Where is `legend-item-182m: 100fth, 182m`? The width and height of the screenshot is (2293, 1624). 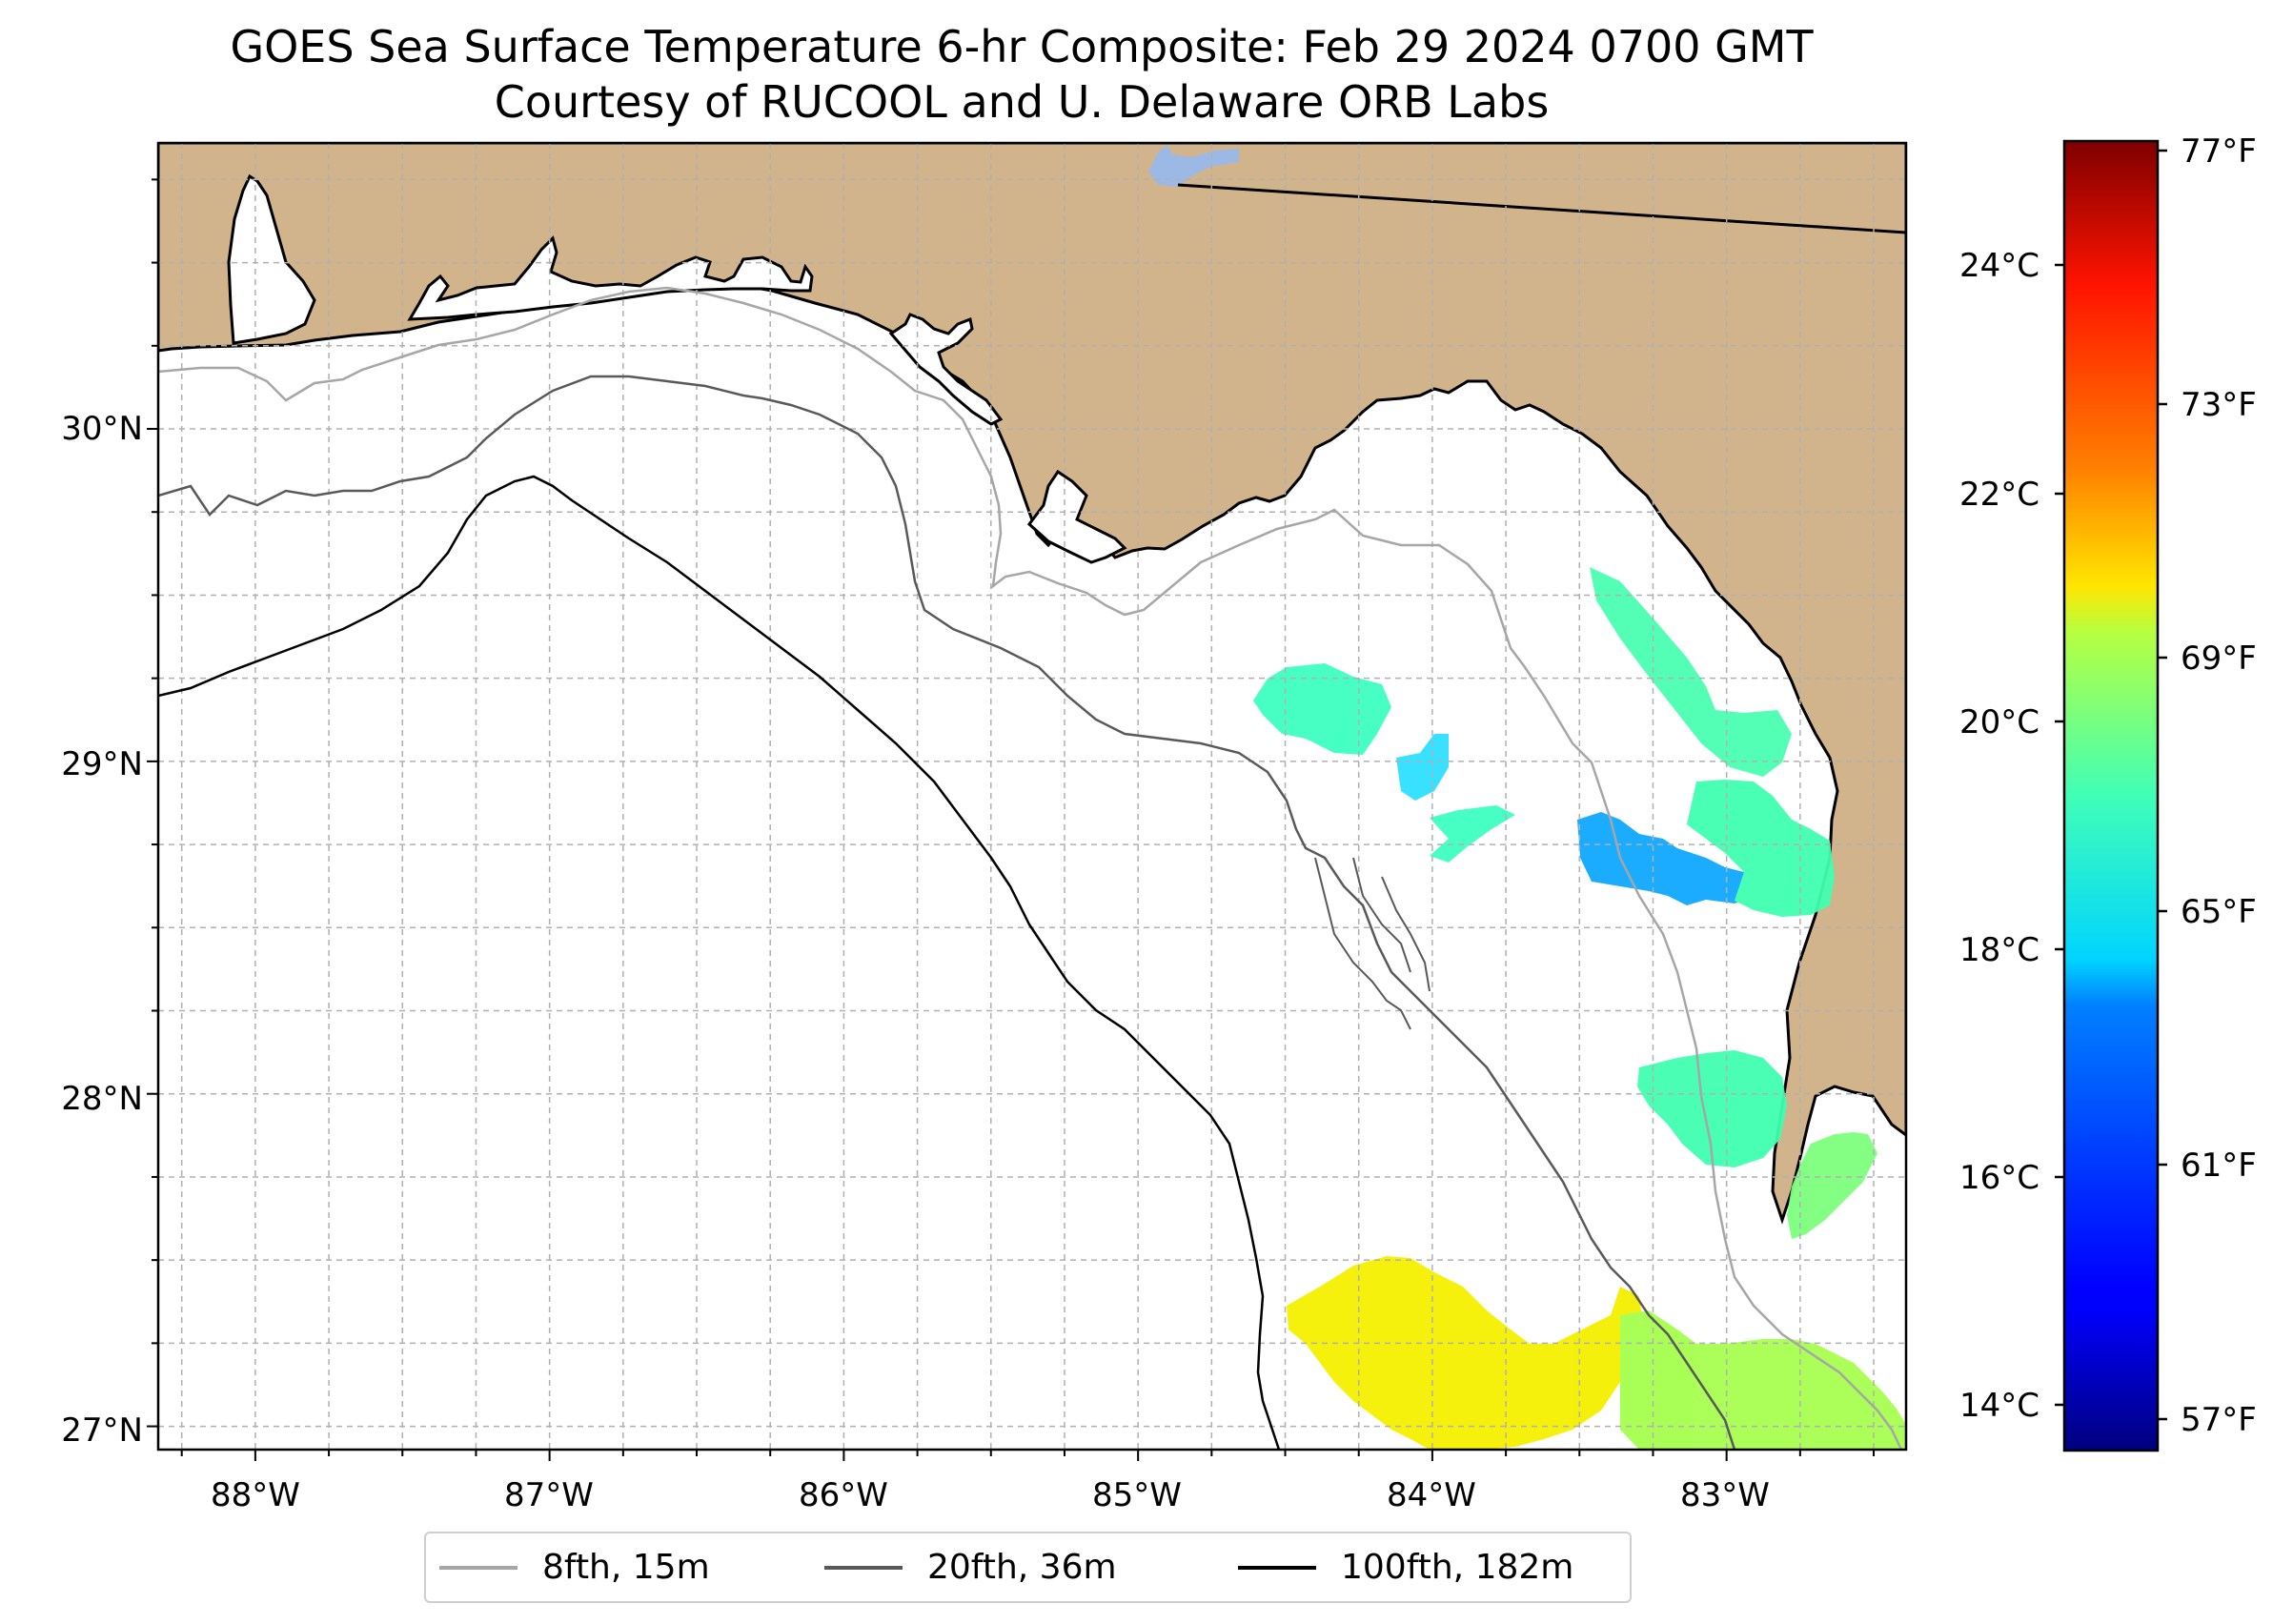 legend-item-182m: 100fth, 182m is located at coordinates (1405, 1567).